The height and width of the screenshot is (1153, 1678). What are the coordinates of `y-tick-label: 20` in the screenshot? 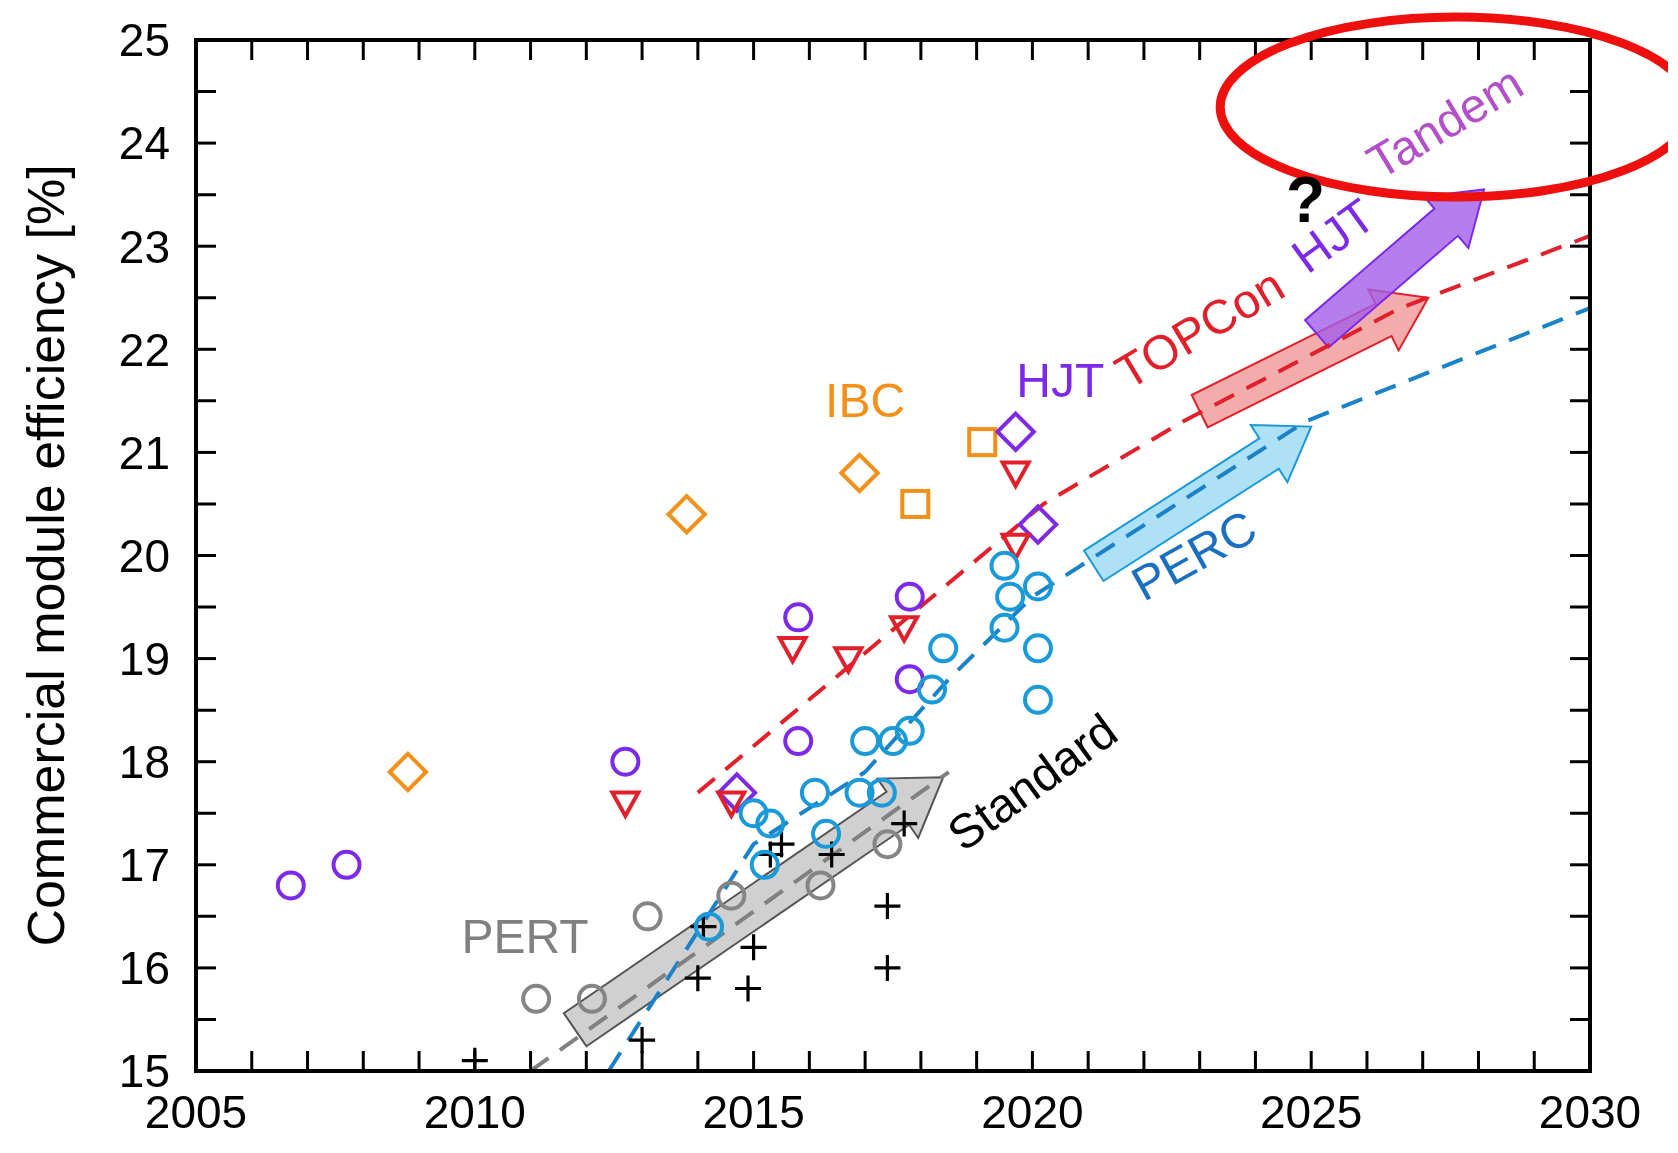 It's located at (144, 555).